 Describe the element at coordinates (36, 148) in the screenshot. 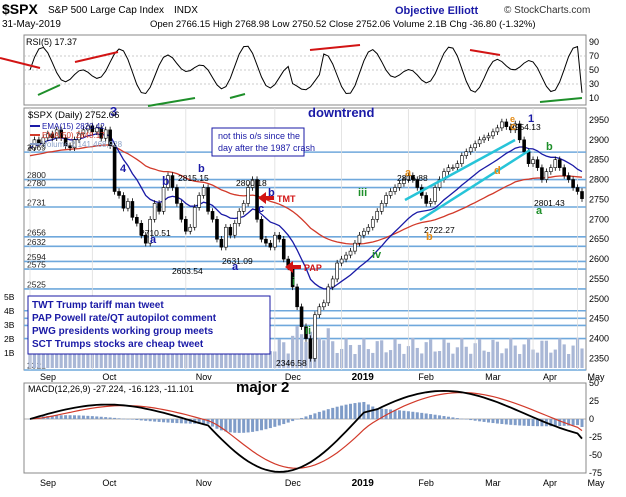

I see `level-label: 2869` at that location.